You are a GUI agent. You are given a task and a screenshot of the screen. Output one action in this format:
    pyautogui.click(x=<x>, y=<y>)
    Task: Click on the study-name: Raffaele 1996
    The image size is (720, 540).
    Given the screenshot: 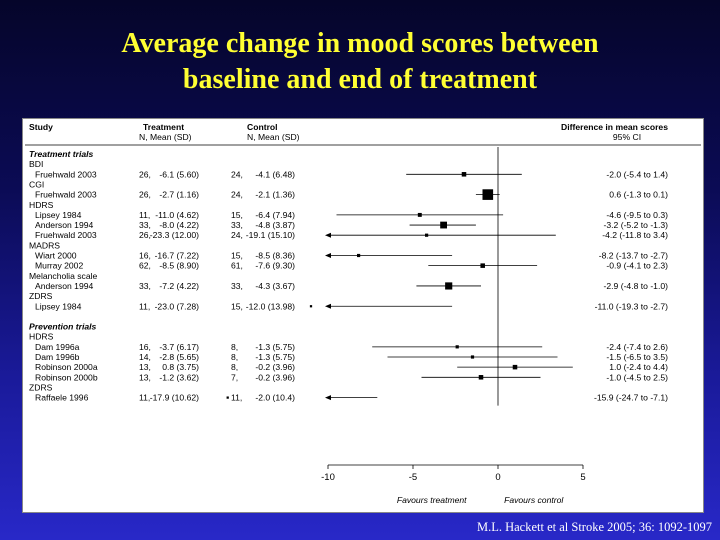 What is the action you would take?
    pyautogui.click(x=62, y=398)
    